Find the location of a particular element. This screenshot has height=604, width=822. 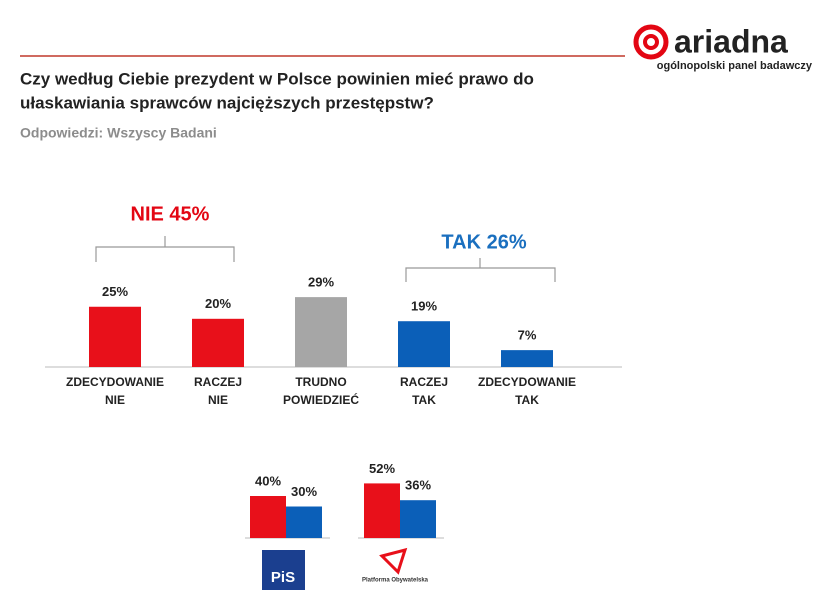

x-tick-label: TRUDNO is located at coordinates (320, 382).